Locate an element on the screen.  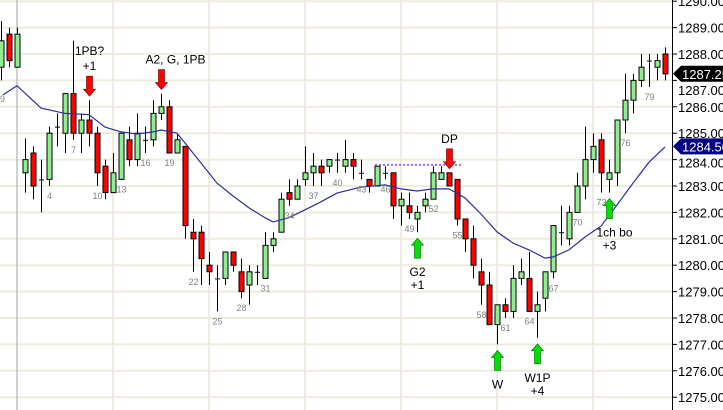
moving-average-tag-text: 1284.50 is located at coordinates (702, 146).